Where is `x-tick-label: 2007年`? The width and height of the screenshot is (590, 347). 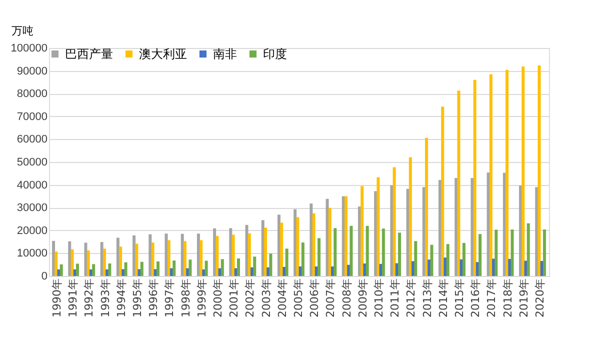 x-tick-label: 2007年 is located at coordinates (331, 298).